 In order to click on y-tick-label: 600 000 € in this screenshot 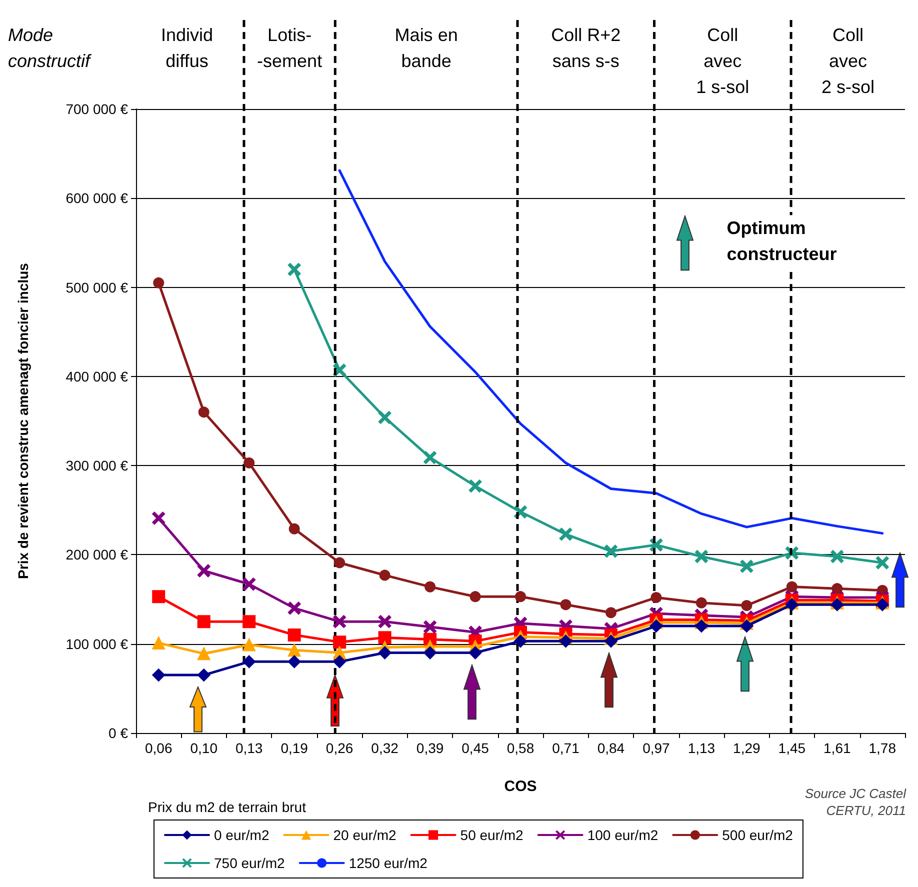, I will do `click(97, 198)`.